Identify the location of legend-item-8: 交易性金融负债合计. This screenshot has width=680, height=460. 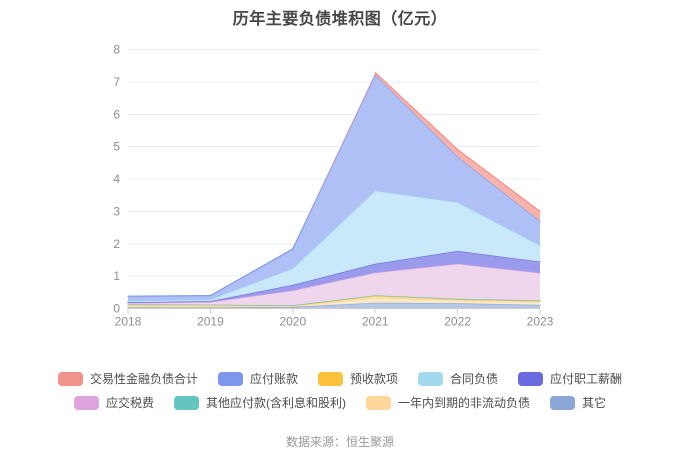
(127, 378).